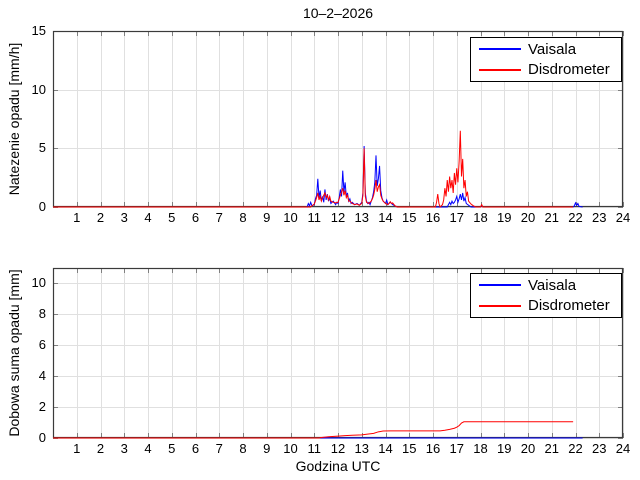 The height and width of the screenshot is (480, 640). What do you see at coordinates (38, 30) in the screenshot?
I see `y-tick-label: 15` at bounding box center [38, 30].